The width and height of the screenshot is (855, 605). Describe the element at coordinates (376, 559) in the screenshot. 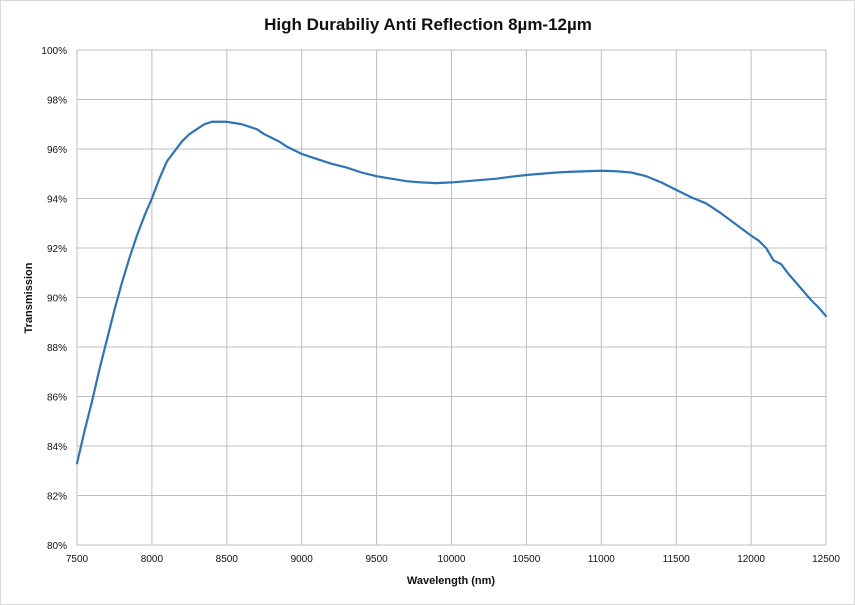

I see `x-tick-label: 9500` at that location.